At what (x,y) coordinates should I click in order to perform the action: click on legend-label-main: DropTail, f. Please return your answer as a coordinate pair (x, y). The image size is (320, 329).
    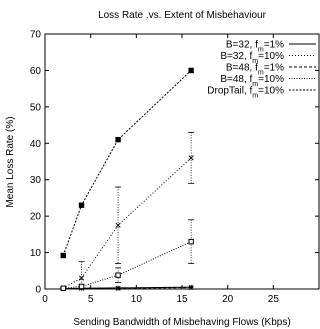
    Looking at the image, I should click on (229, 91).